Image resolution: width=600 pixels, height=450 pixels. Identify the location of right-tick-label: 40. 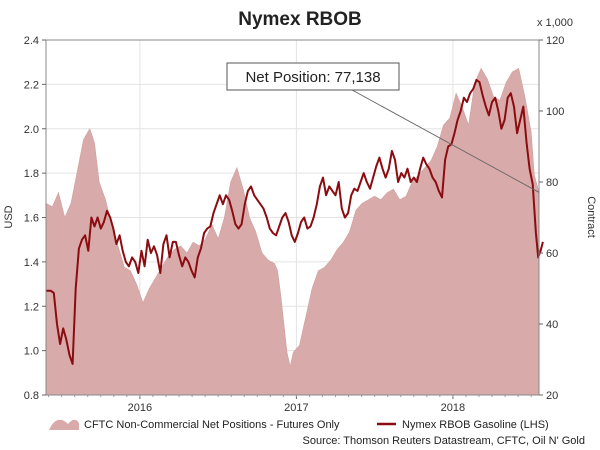
(552, 325).